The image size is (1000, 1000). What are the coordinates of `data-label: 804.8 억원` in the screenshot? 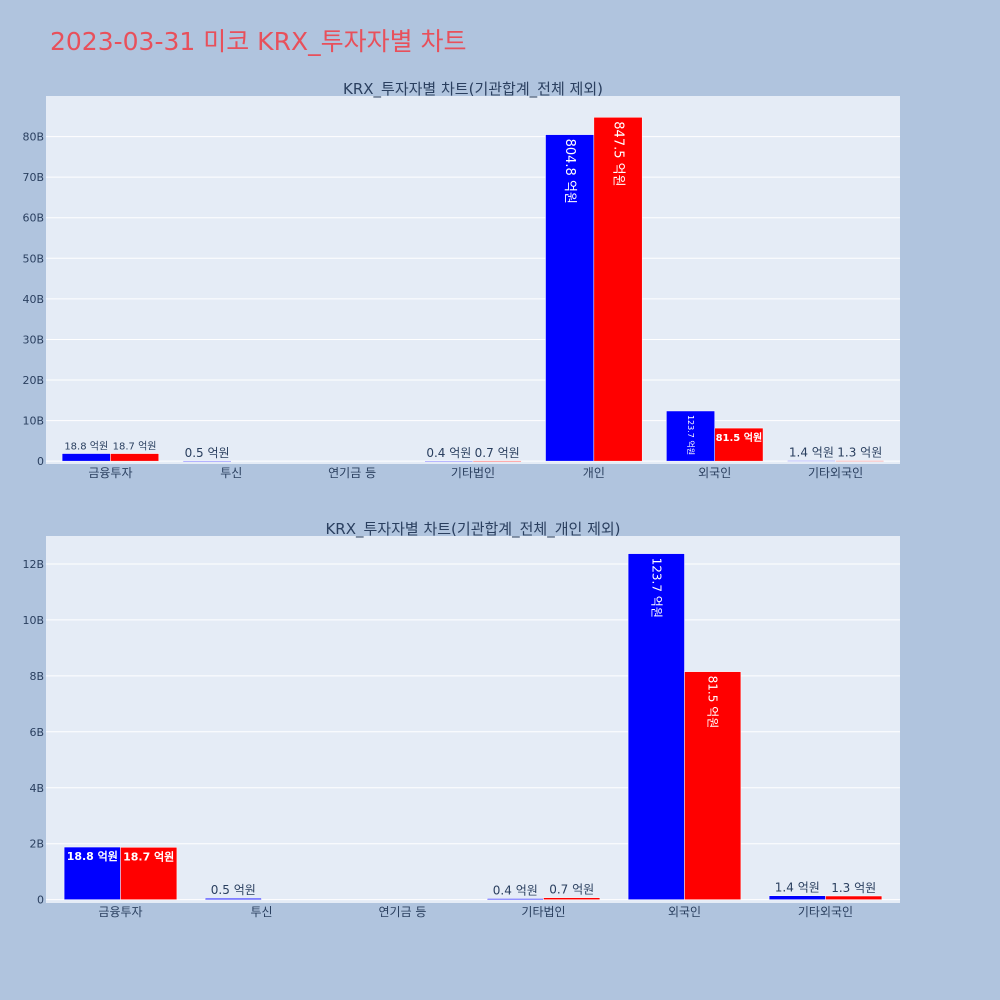 It's located at (569, 171).